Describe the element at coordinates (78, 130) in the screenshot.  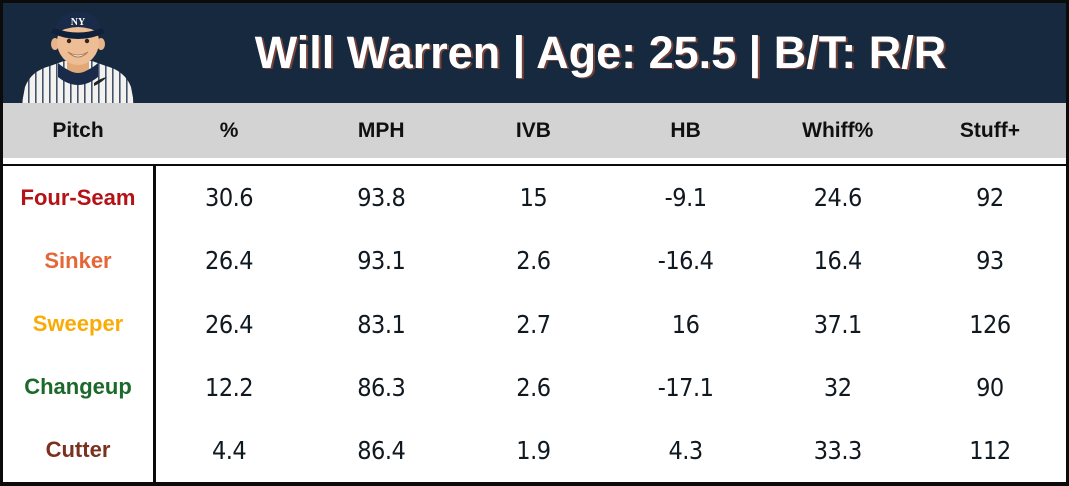
I see `column-header-pitch: Pitch` at that location.